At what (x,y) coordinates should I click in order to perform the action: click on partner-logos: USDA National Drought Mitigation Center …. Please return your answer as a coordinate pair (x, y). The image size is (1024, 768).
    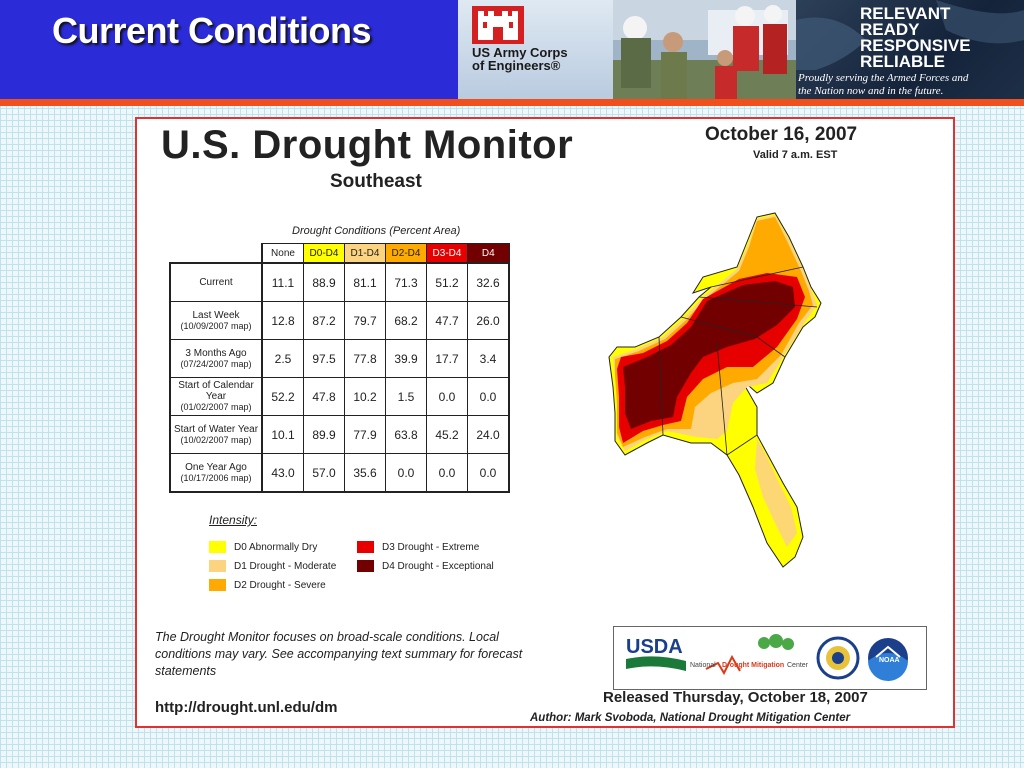
    Looking at the image, I should click on (770, 658).